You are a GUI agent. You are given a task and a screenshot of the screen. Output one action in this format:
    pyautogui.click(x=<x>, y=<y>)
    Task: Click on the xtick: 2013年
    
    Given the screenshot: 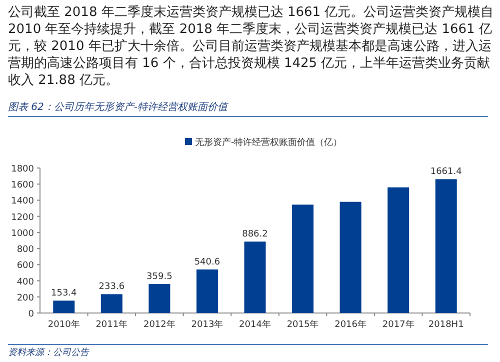 What is the action you would take?
    pyautogui.click(x=207, y=325)
    